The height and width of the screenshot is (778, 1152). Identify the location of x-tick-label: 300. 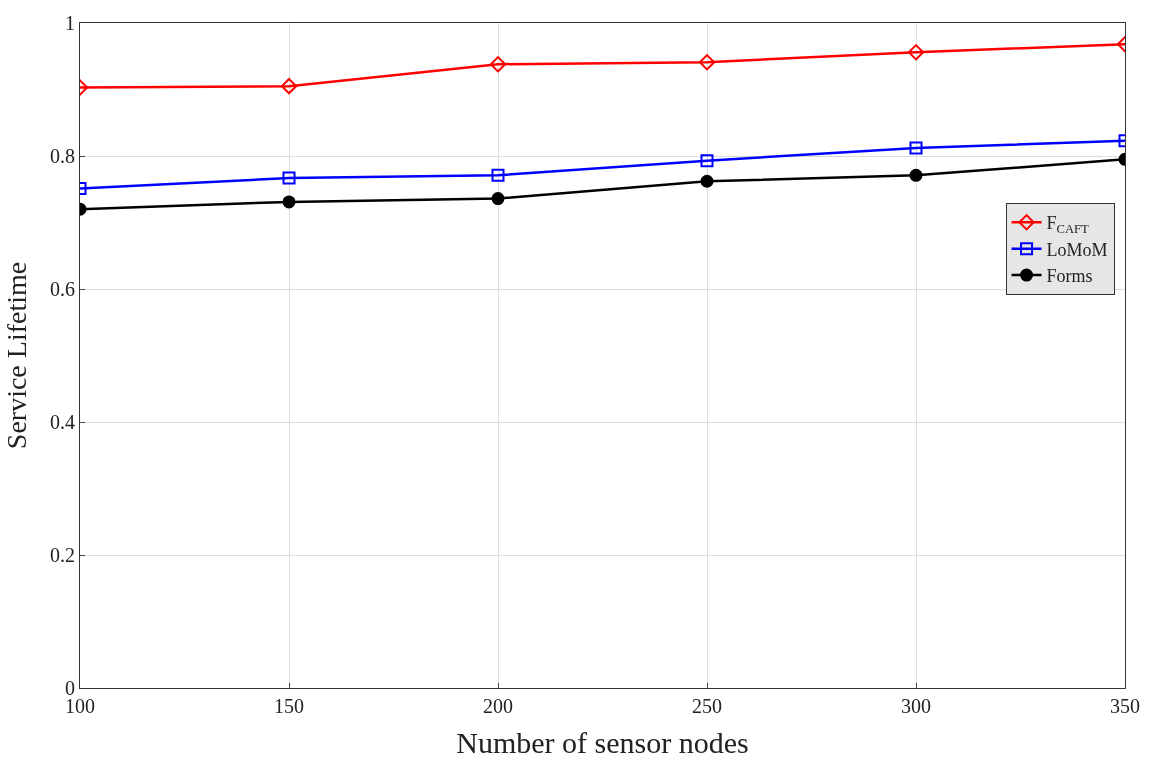
(916, 706).